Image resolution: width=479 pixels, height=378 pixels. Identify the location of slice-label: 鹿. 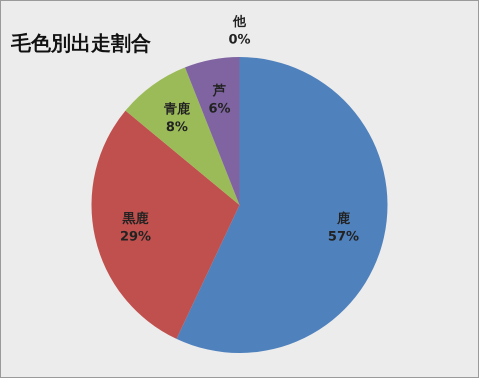
(343, 218).